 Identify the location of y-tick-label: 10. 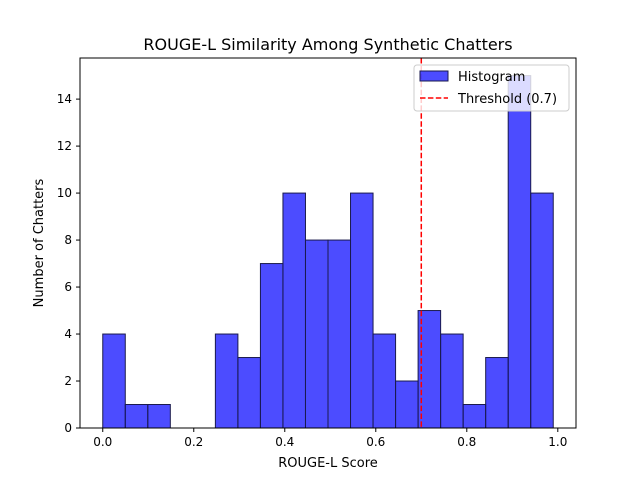
(64, 193).